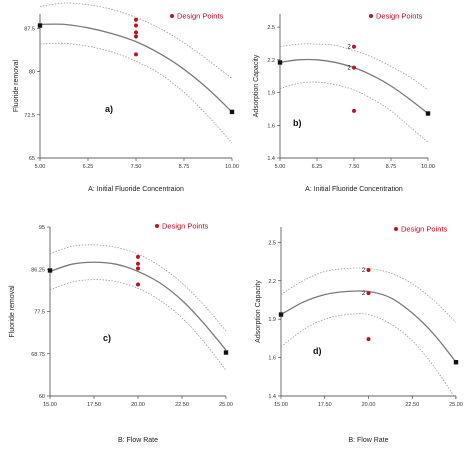 This screenshot has height=455, width=474. Describe the element at coordinates (107, 338) in the screenshot. I see `panel-label: c)` at that location.